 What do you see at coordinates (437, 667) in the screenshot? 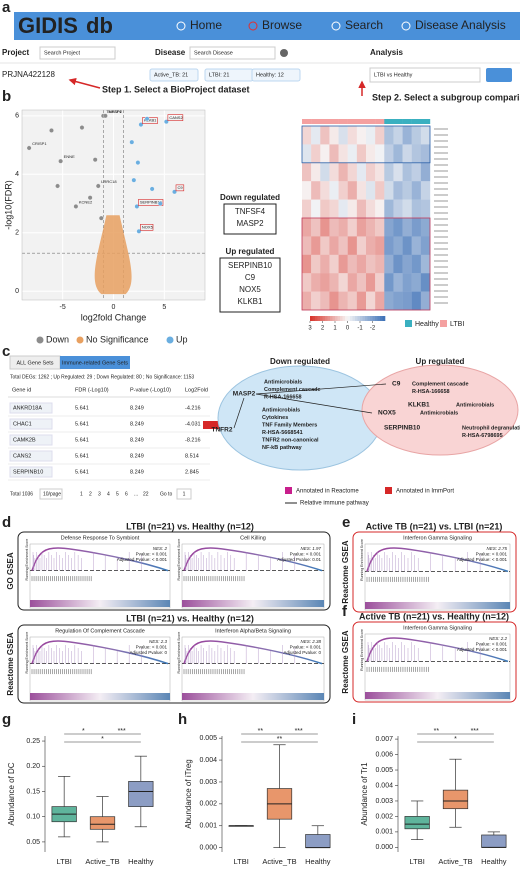
I see `gsea-frame` at bounding box center [437, 667].